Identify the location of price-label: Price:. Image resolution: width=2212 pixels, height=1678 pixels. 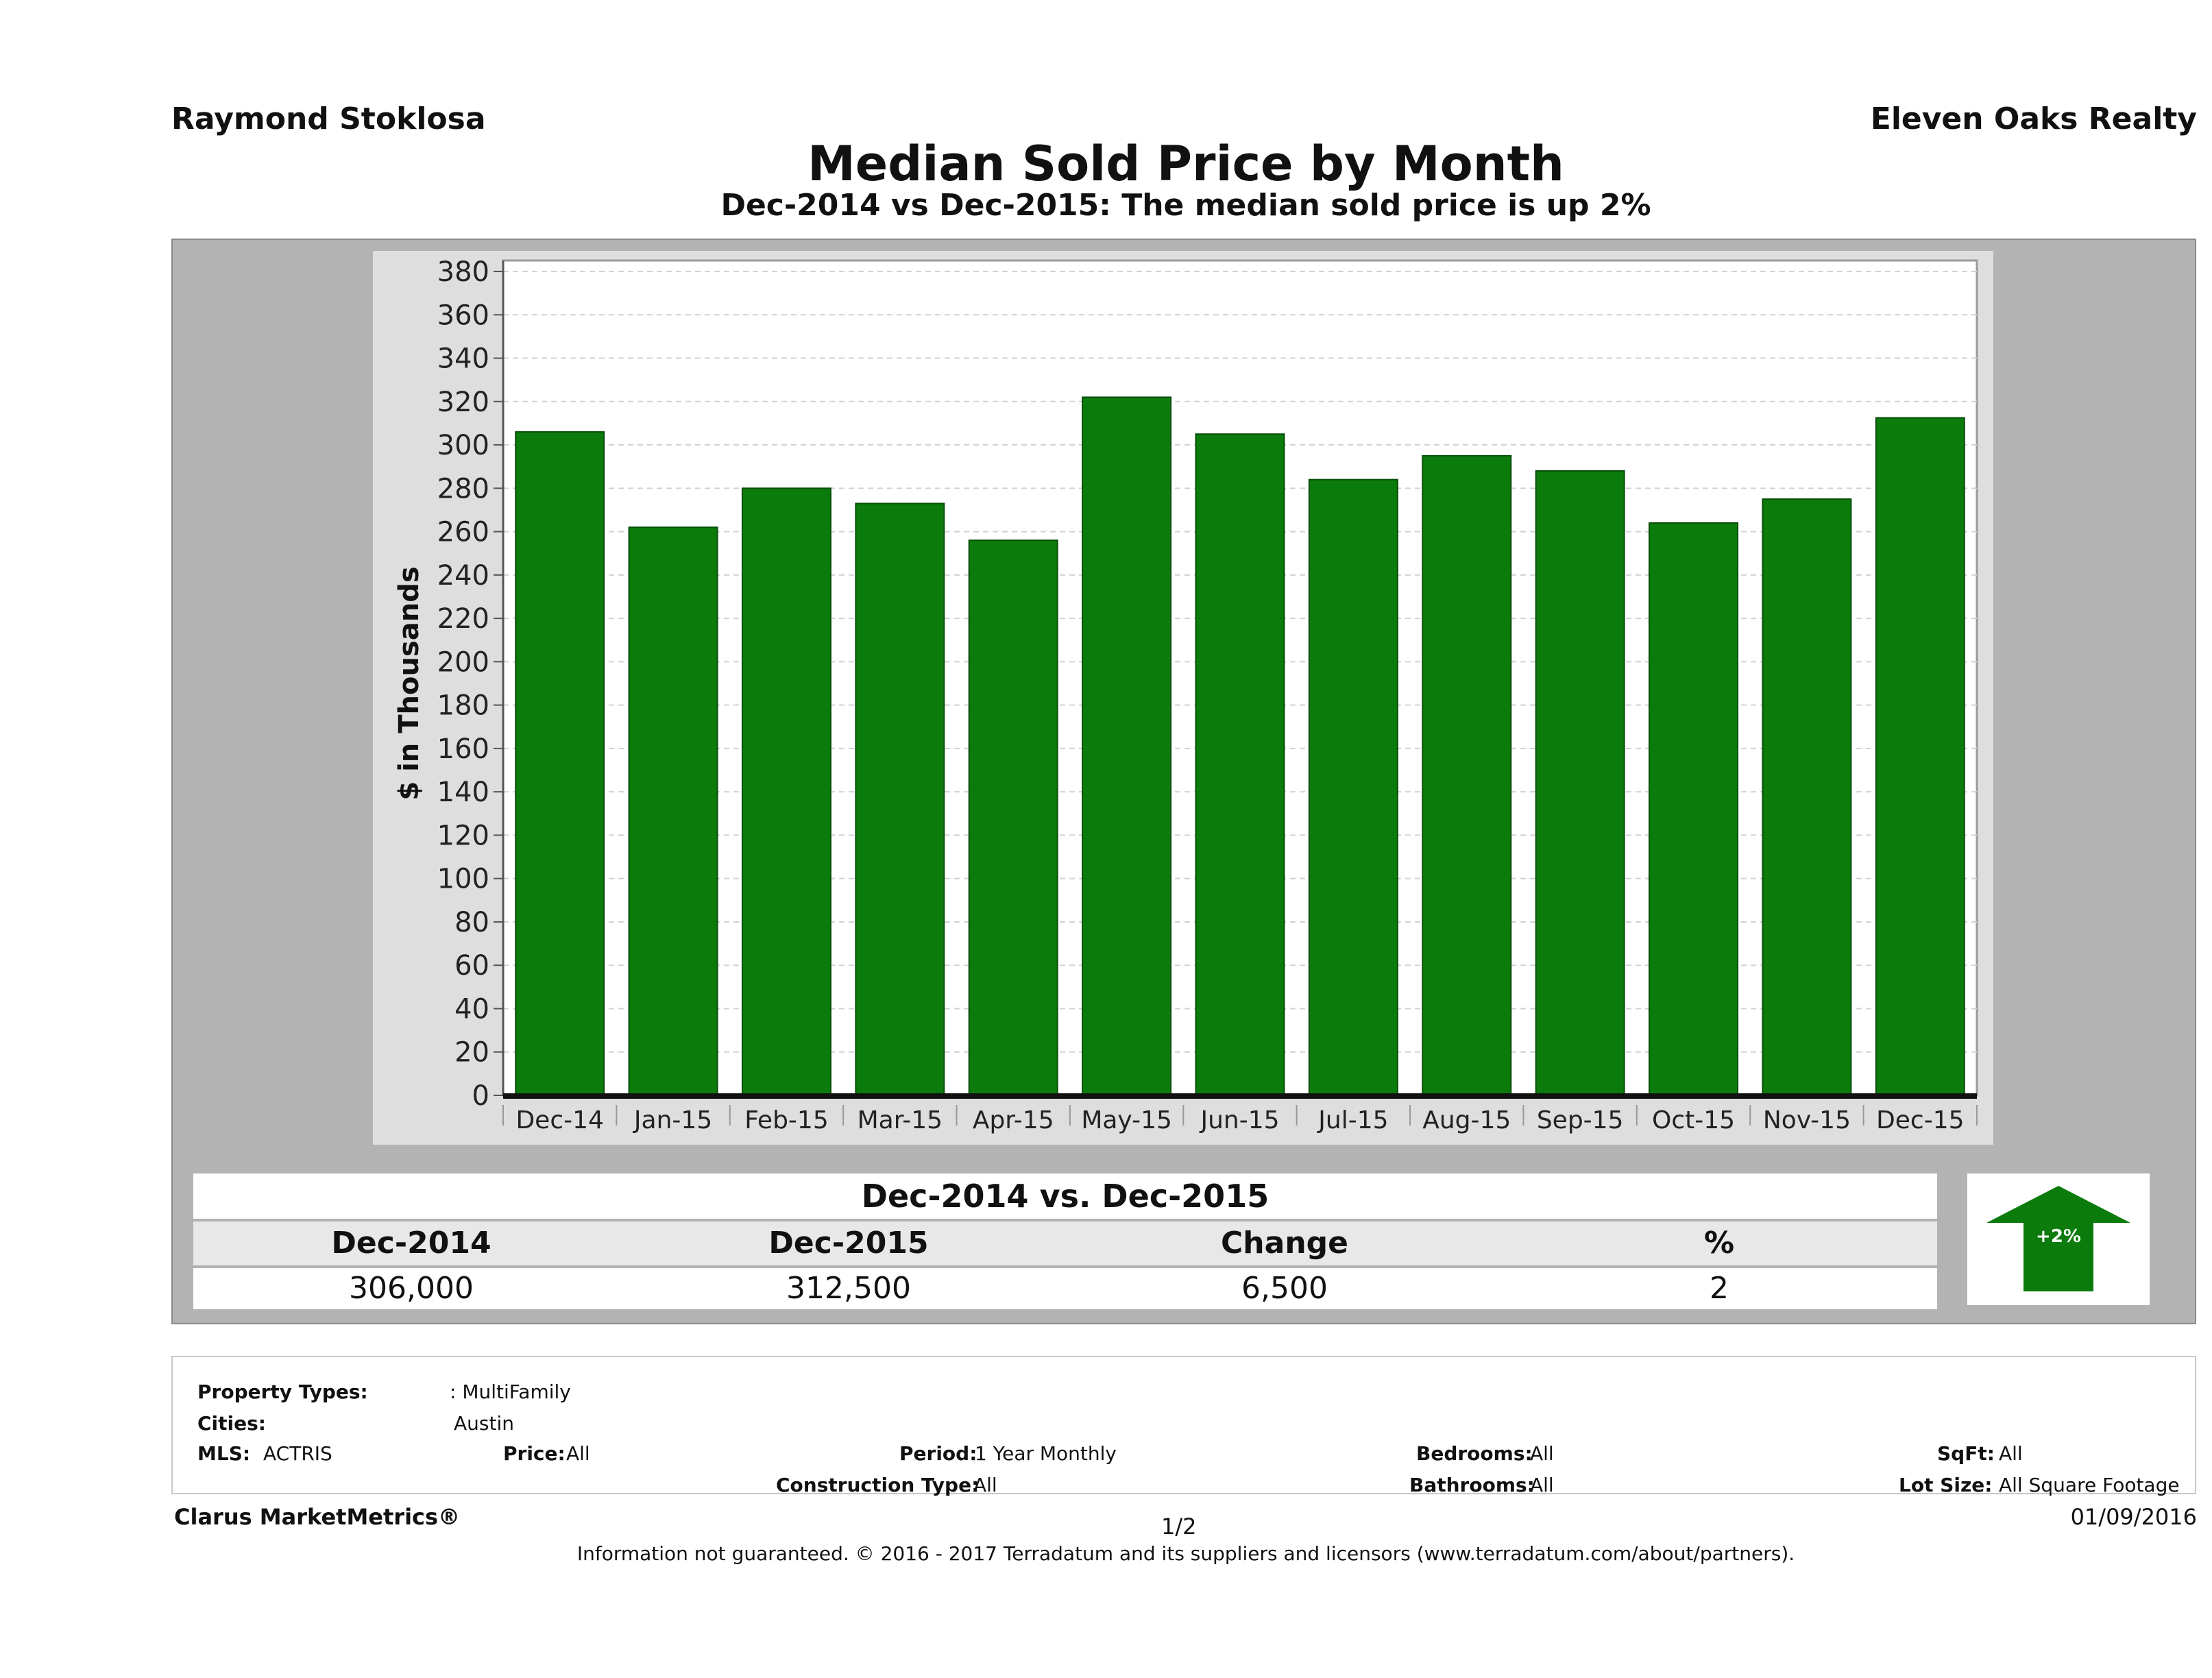
(534, 1453).